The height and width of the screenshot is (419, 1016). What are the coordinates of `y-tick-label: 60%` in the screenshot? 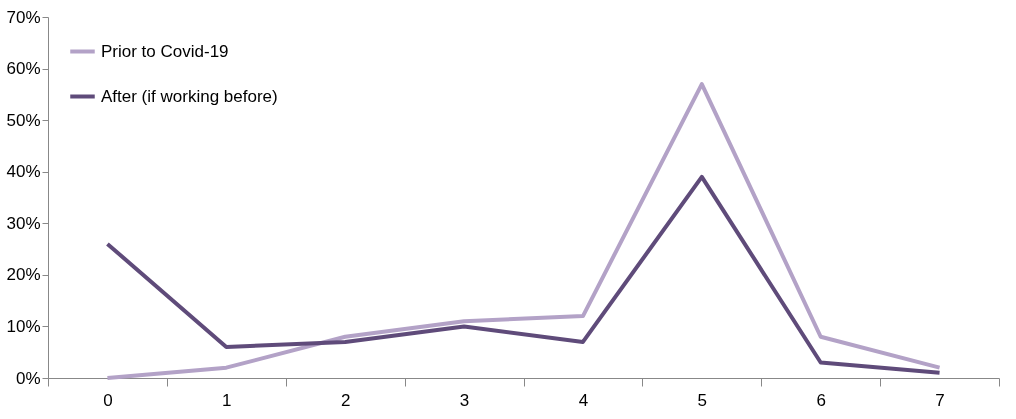 It's located at (23, 69).